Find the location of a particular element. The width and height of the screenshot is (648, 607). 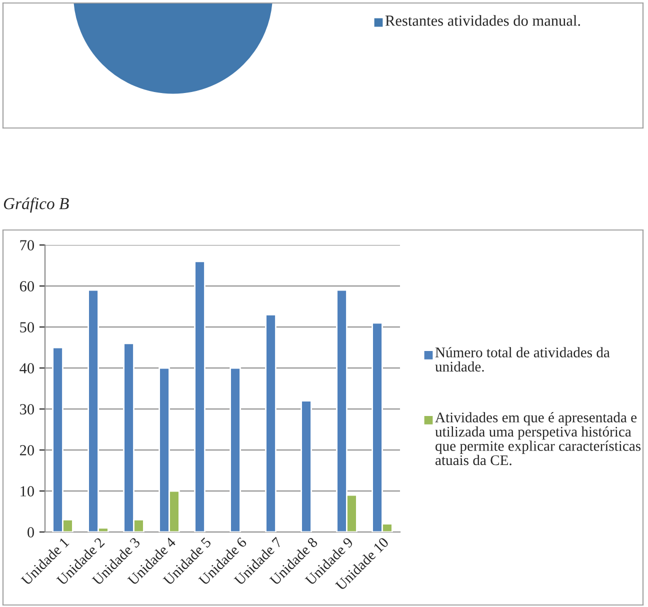

legend-label: Número total de atividades da unidade. is located at coordinates (522, 359).